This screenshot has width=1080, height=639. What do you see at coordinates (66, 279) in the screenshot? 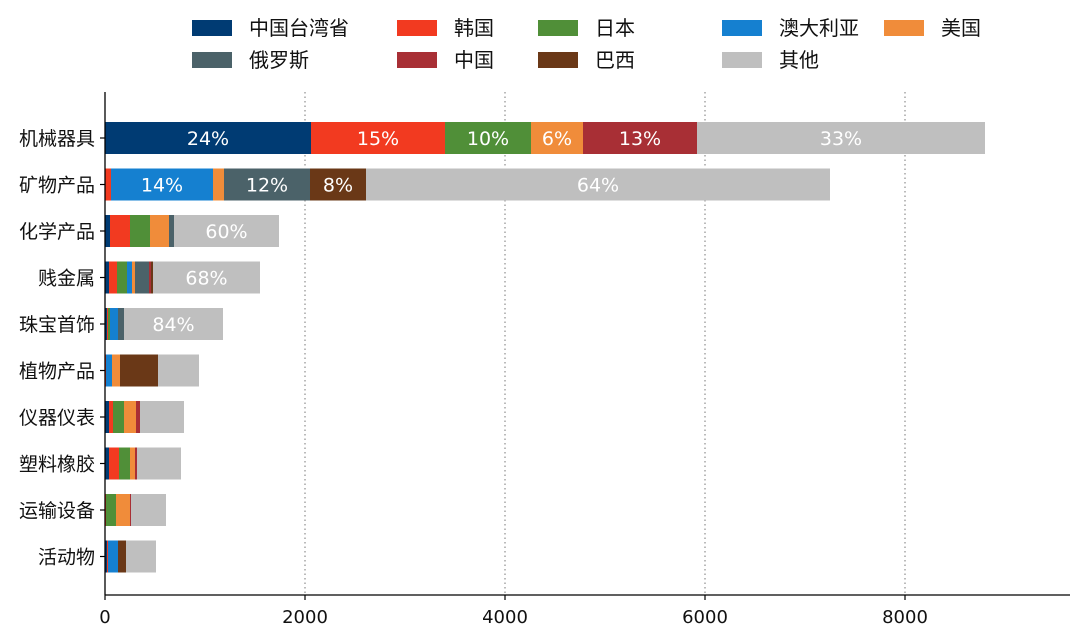
I see `category-label: 贱金属` at bounding box center [66, 279].